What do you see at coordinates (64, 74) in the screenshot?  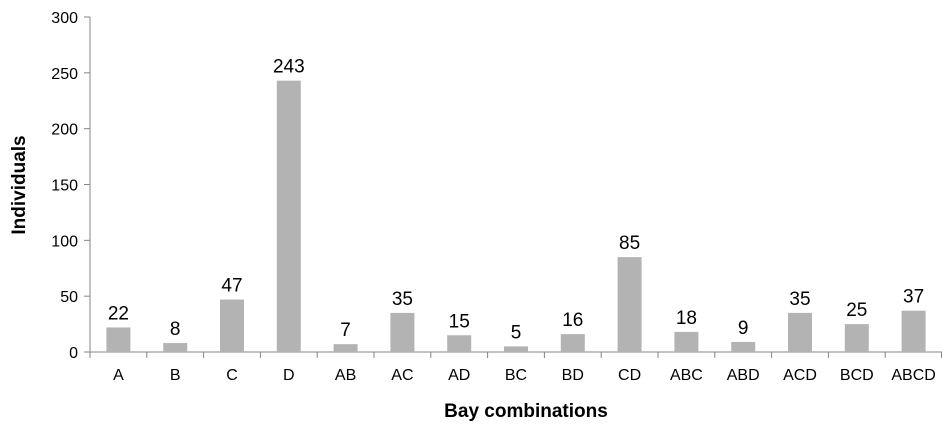 I see `y-tick-label: 250` at bounding box center [64, 74].